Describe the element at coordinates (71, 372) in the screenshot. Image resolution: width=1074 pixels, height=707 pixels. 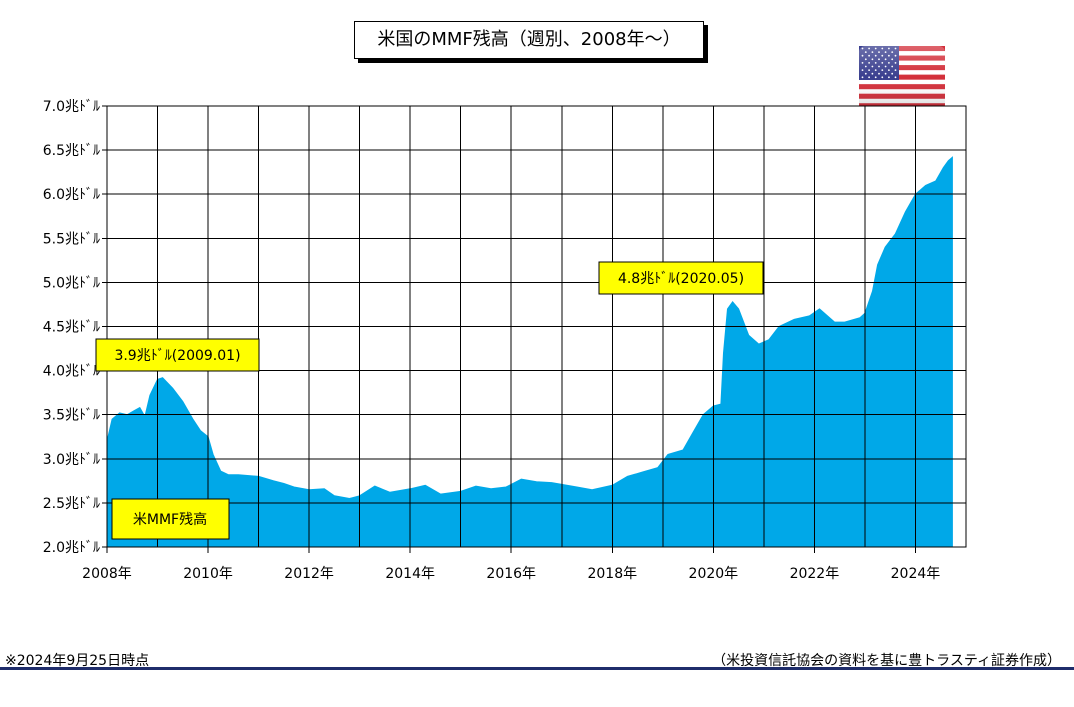
I see `y-tick-label: 4.0兆ﾄﾞﾙ` at that location.